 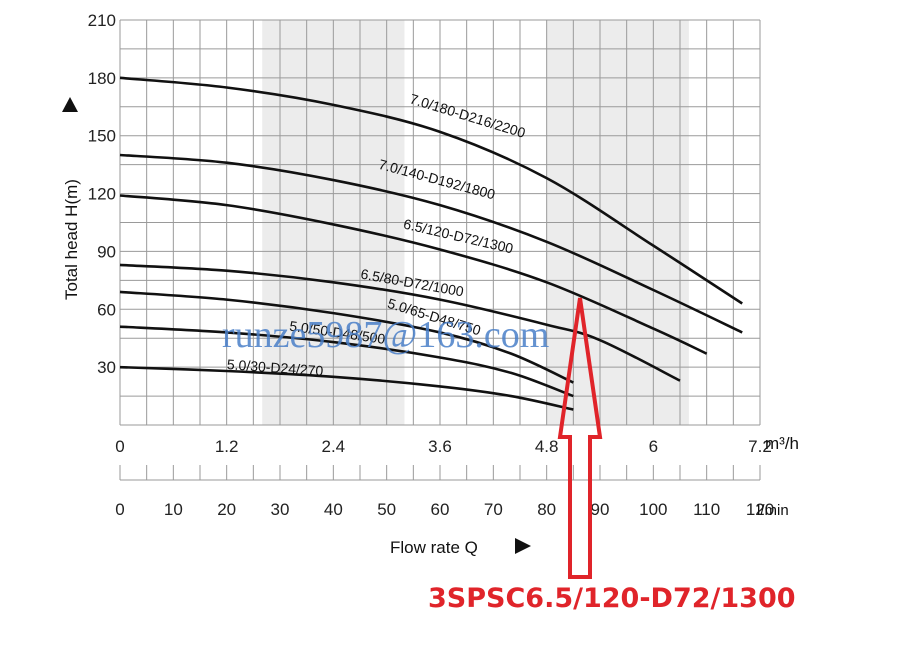 I want to click on x-tick-label: 6, so click(x=653, y=446).